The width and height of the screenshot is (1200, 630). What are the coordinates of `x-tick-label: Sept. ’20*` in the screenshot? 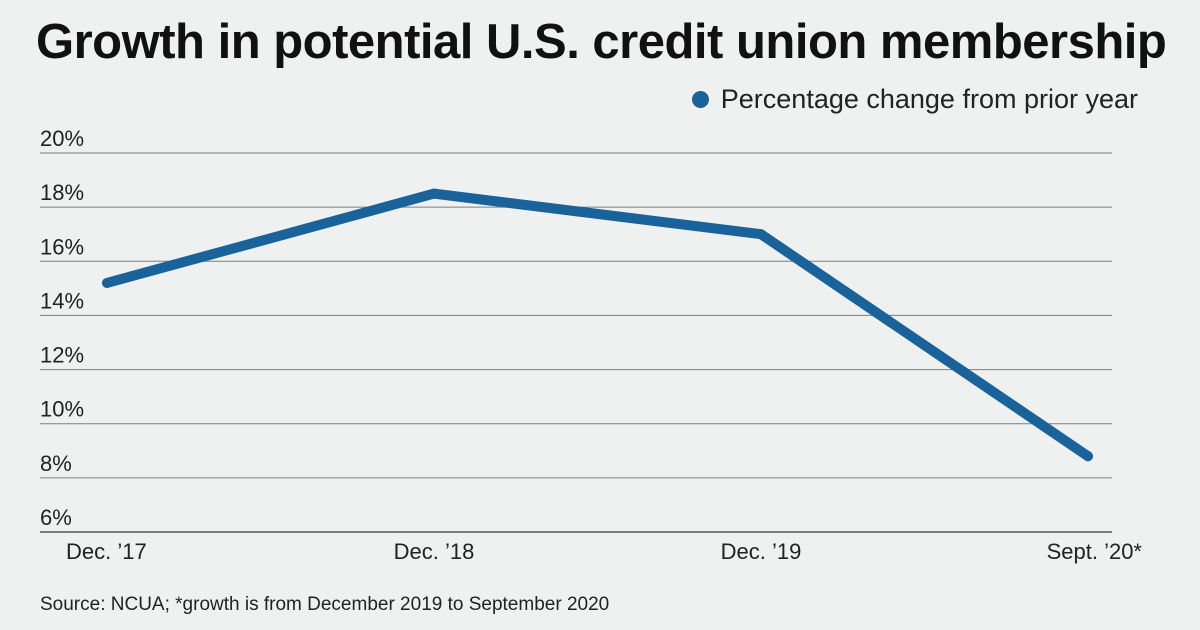 It's located at (1095, 551).